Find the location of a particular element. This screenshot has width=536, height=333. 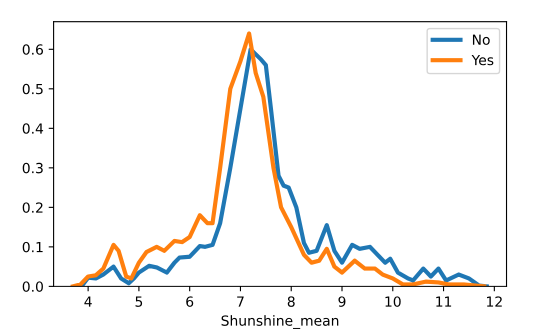

y-tick-label: 0.5 is located at coordinates (32, 89).